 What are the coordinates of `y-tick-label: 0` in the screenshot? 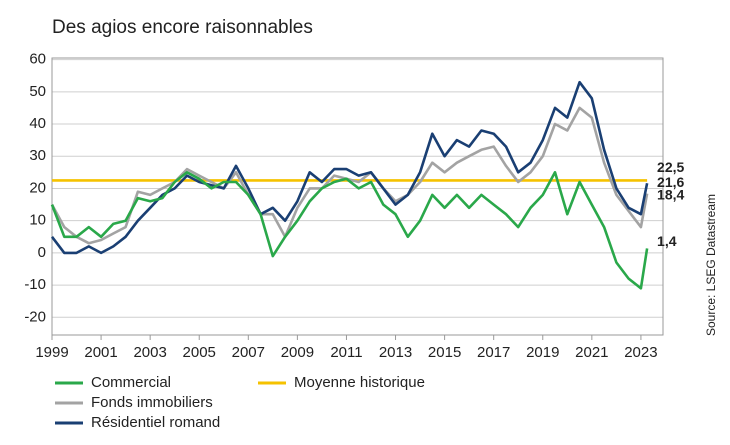 It's located at (42, 252).